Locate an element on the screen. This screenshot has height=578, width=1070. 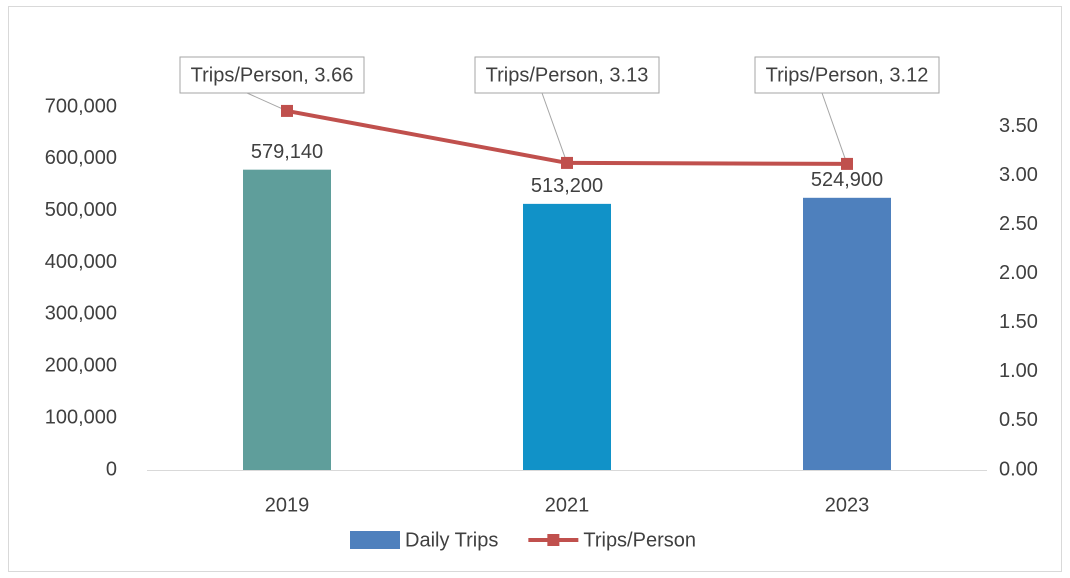
legend-marker is located at coordinates (553, 540).